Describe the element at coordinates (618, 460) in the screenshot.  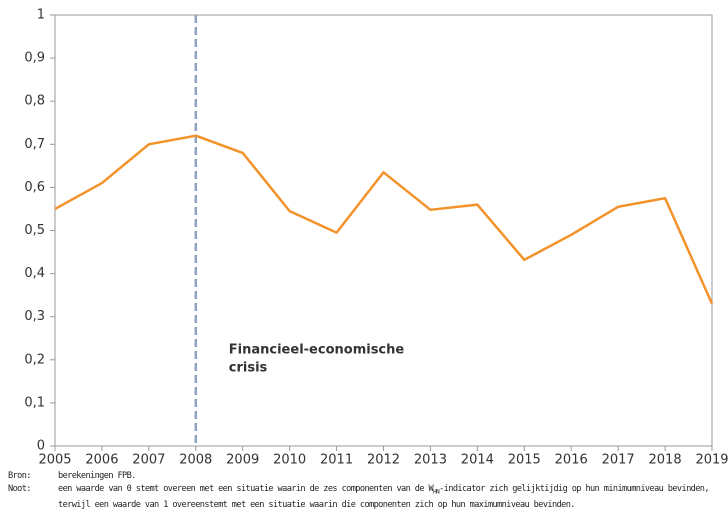
I see `x-tick-label: 2017` at that location.